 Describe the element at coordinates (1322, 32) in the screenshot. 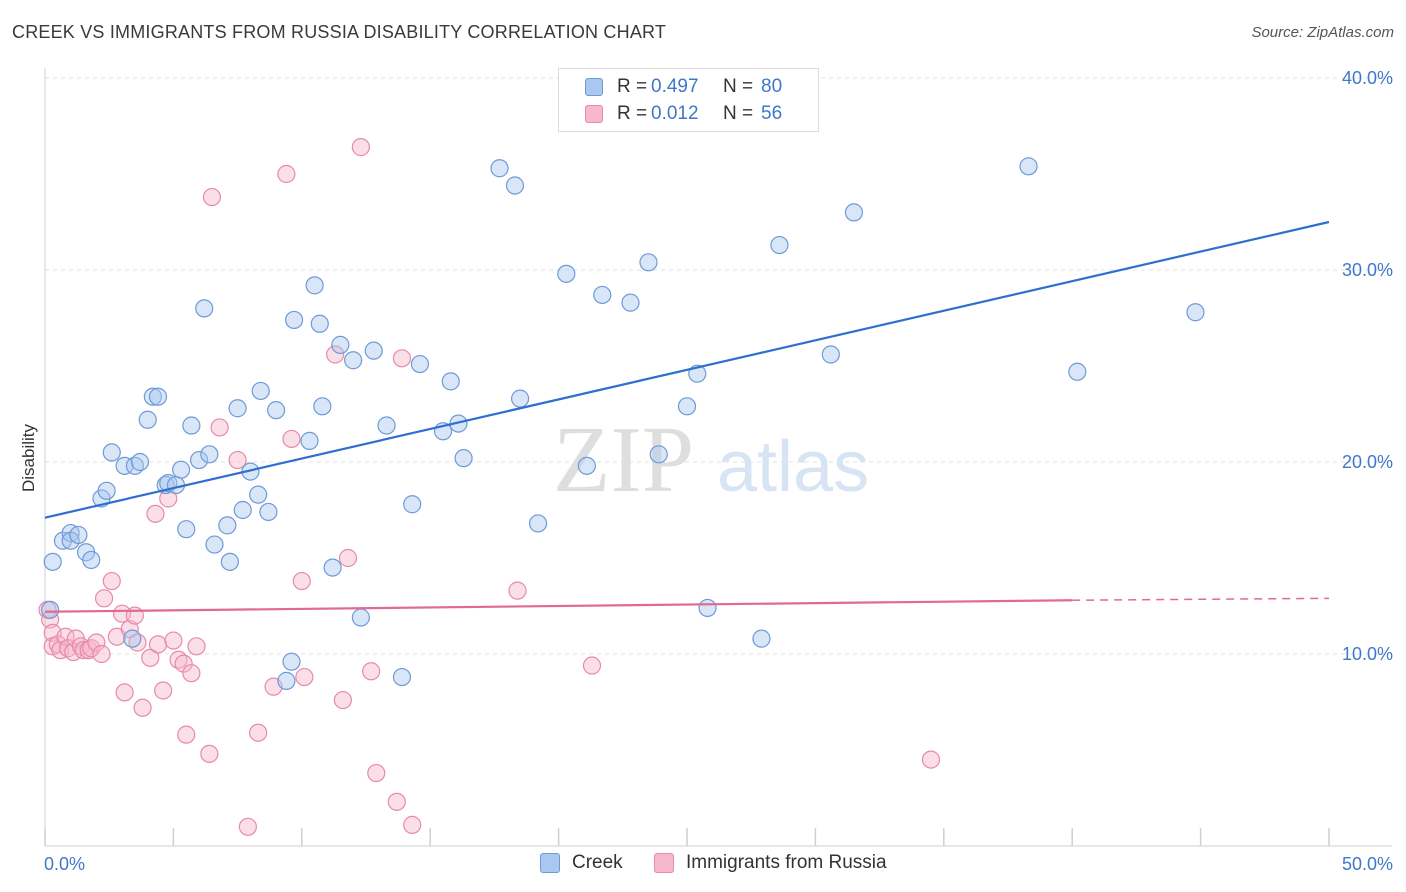

I see `source-label: Source: ZipAtlas.com` at that location.